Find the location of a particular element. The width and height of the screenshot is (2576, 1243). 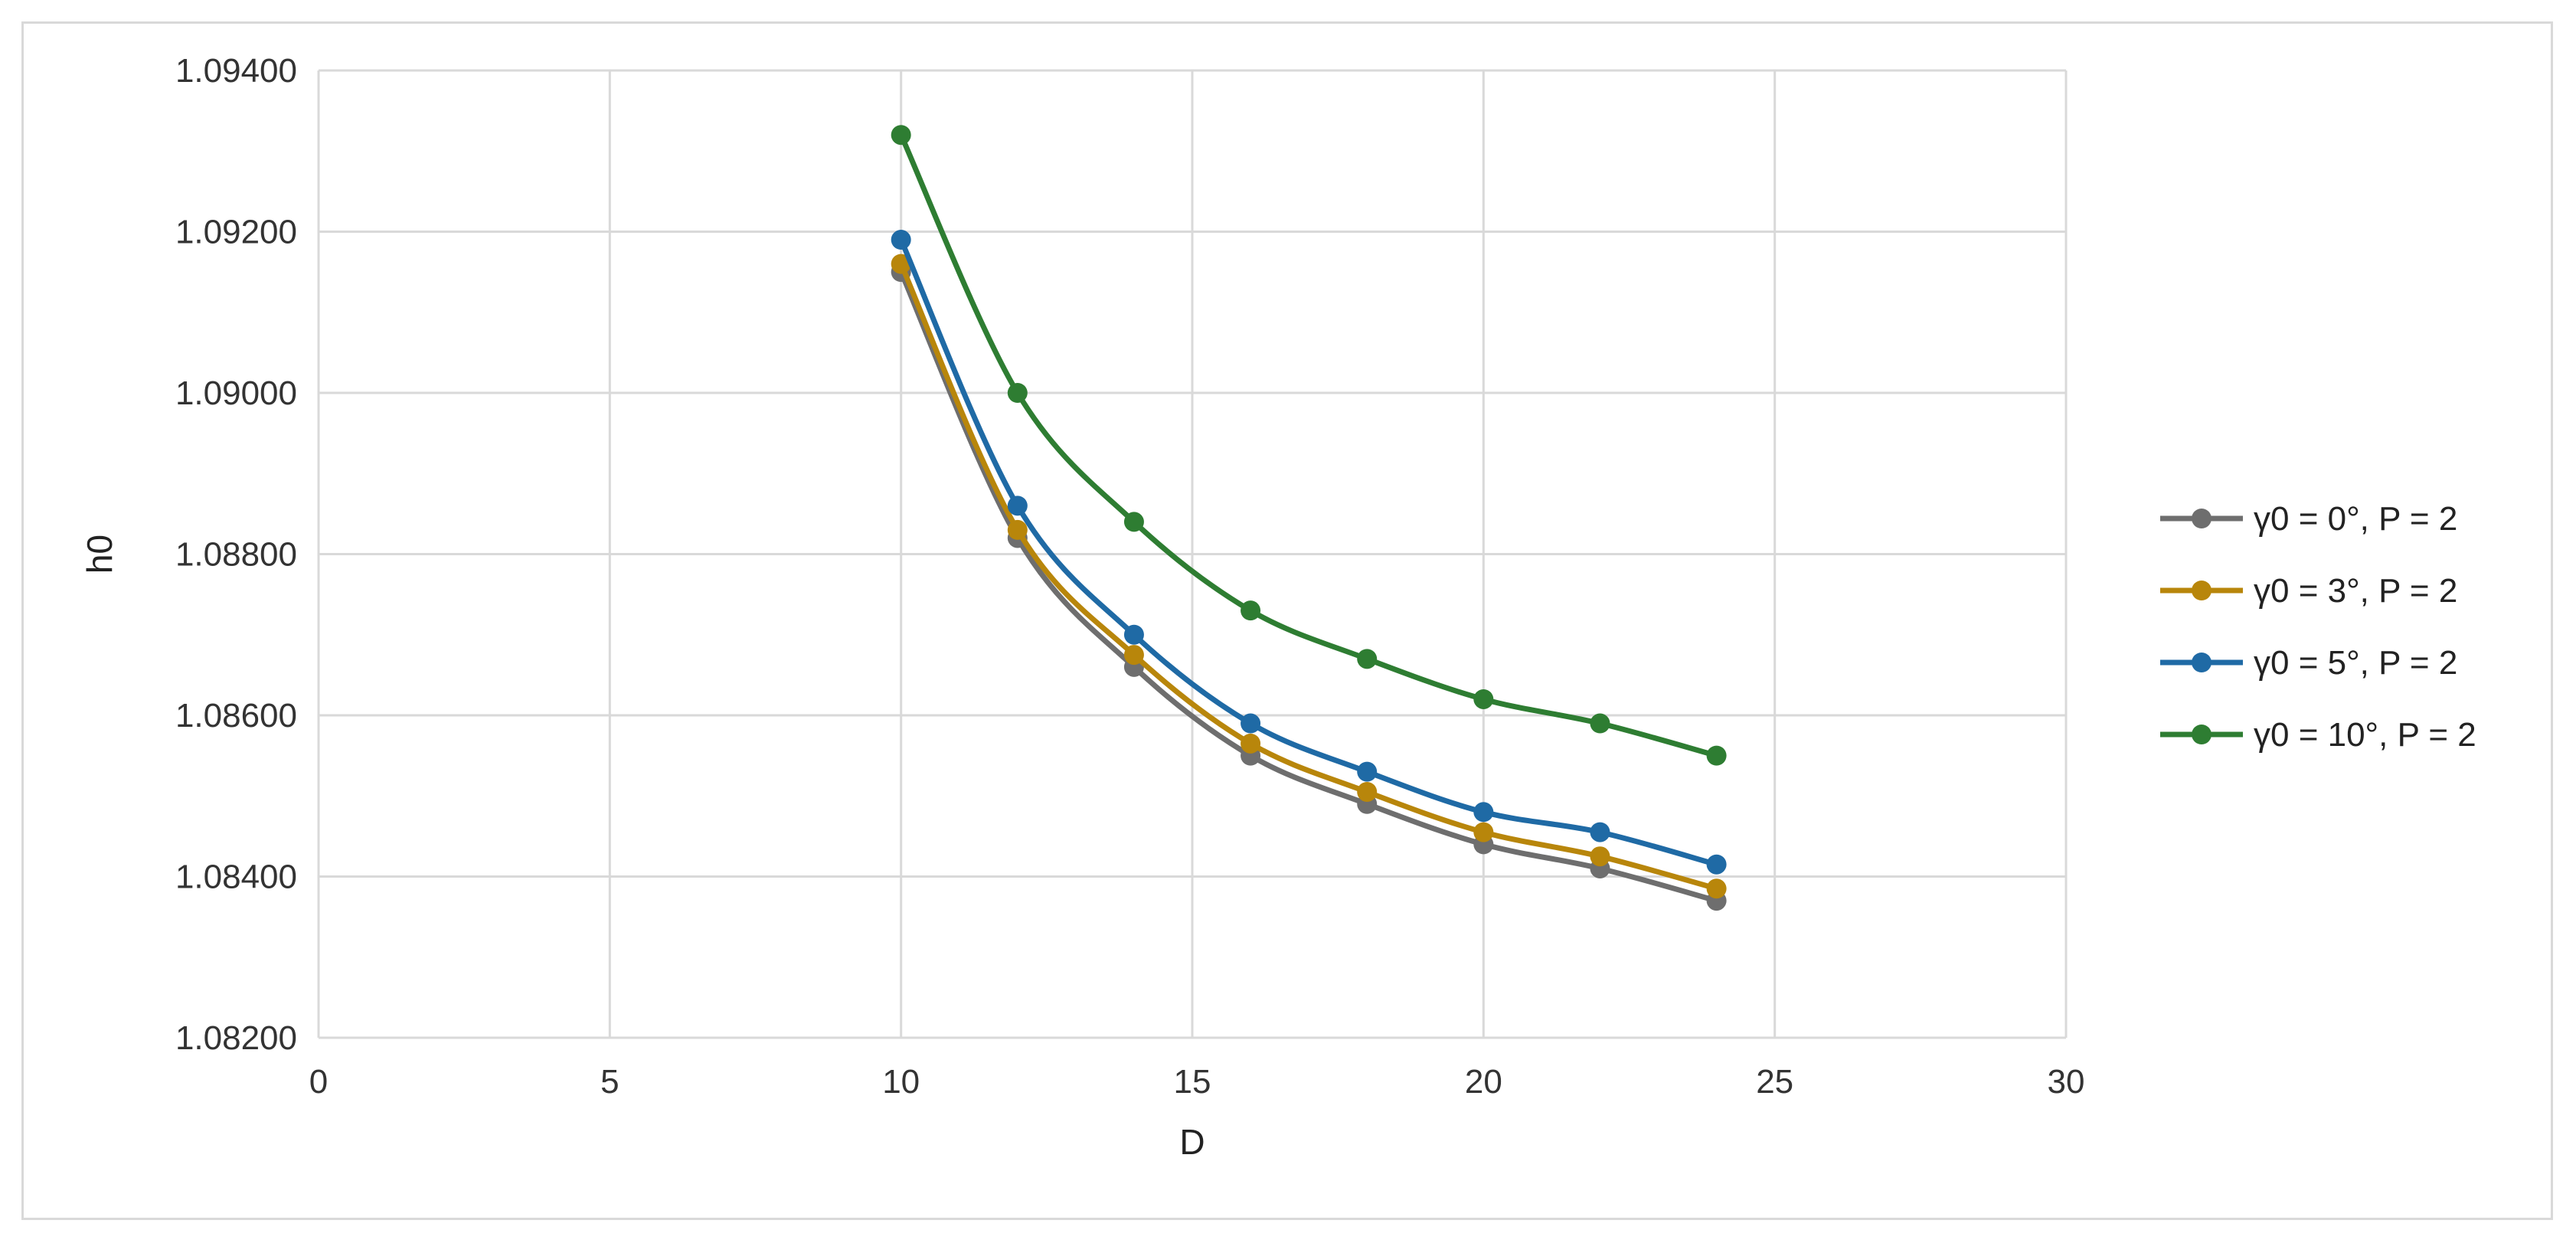

y-tick-label: 1.08400 is located at coordinates (236, 877).